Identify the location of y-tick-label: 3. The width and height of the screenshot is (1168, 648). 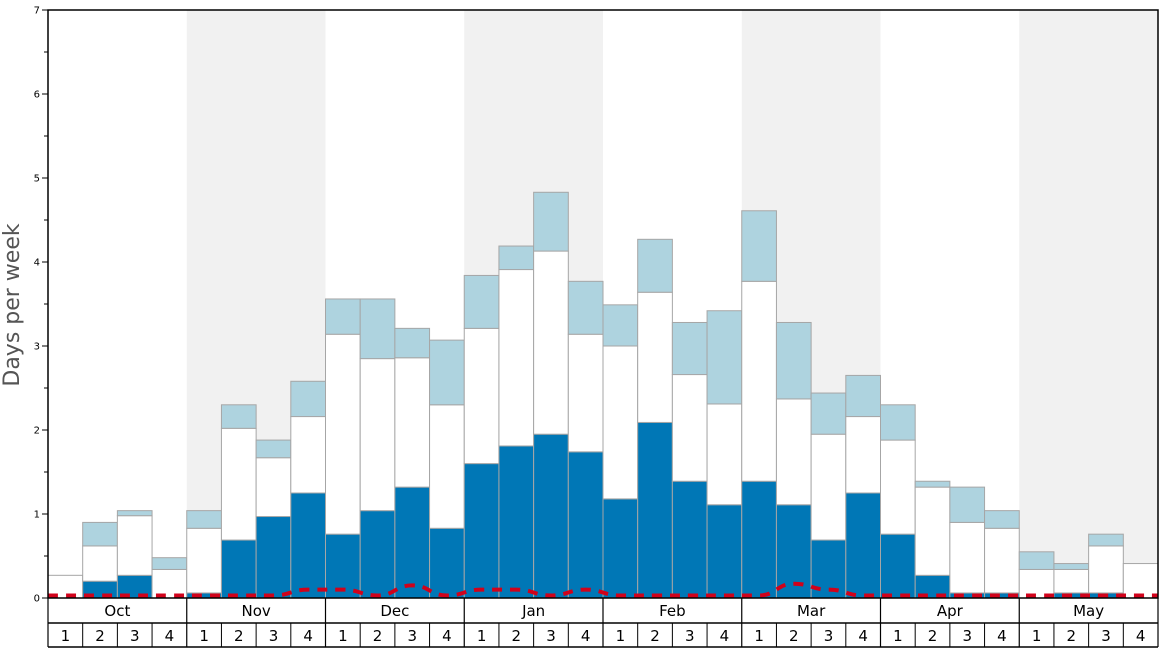
(37, 347).